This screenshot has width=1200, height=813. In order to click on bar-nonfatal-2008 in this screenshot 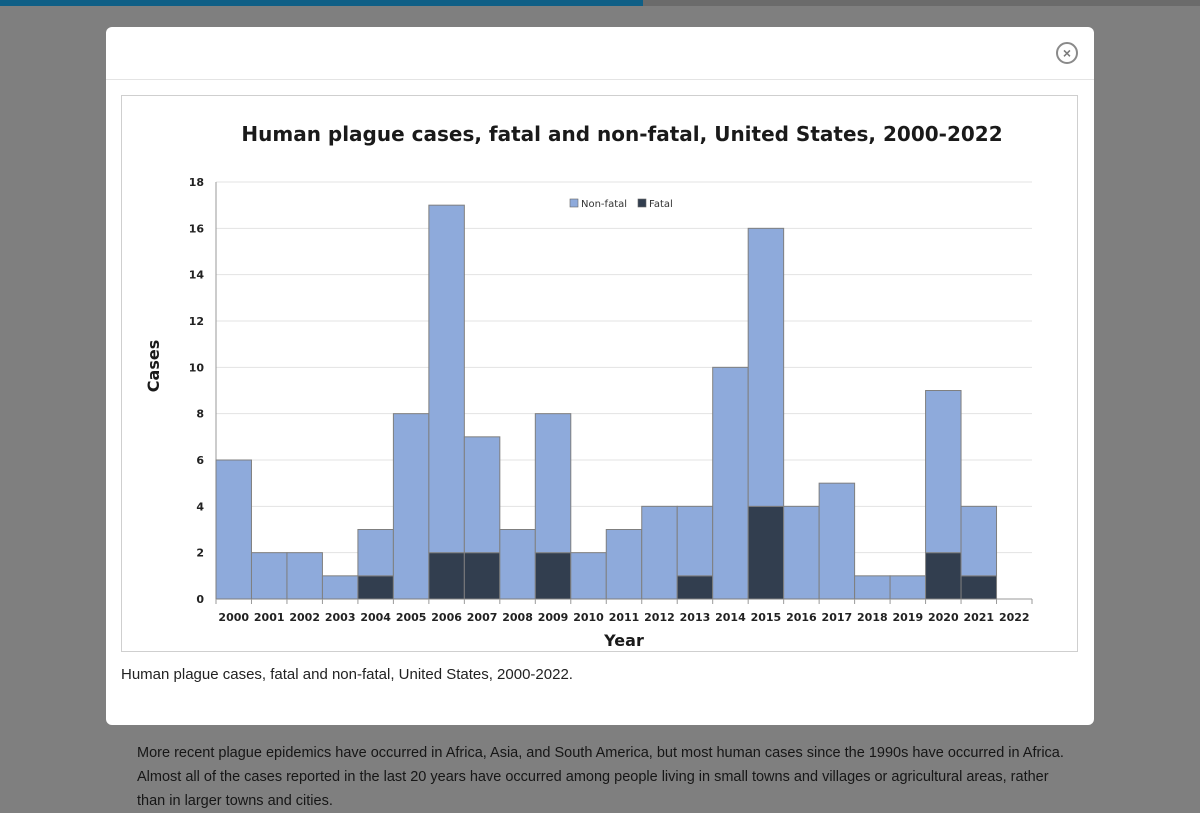, I will do `click(517, 564)`.